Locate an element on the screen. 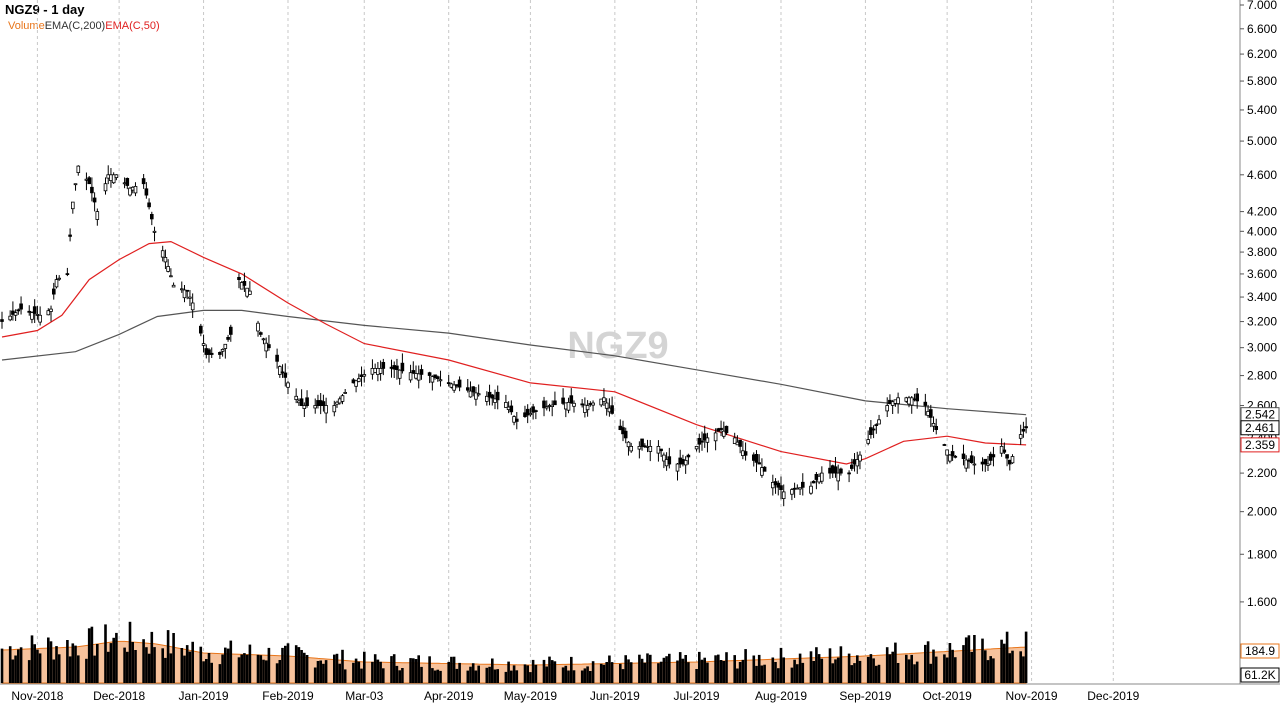  y-tick-label: 6.200 is located at coordinates (1262, 54).